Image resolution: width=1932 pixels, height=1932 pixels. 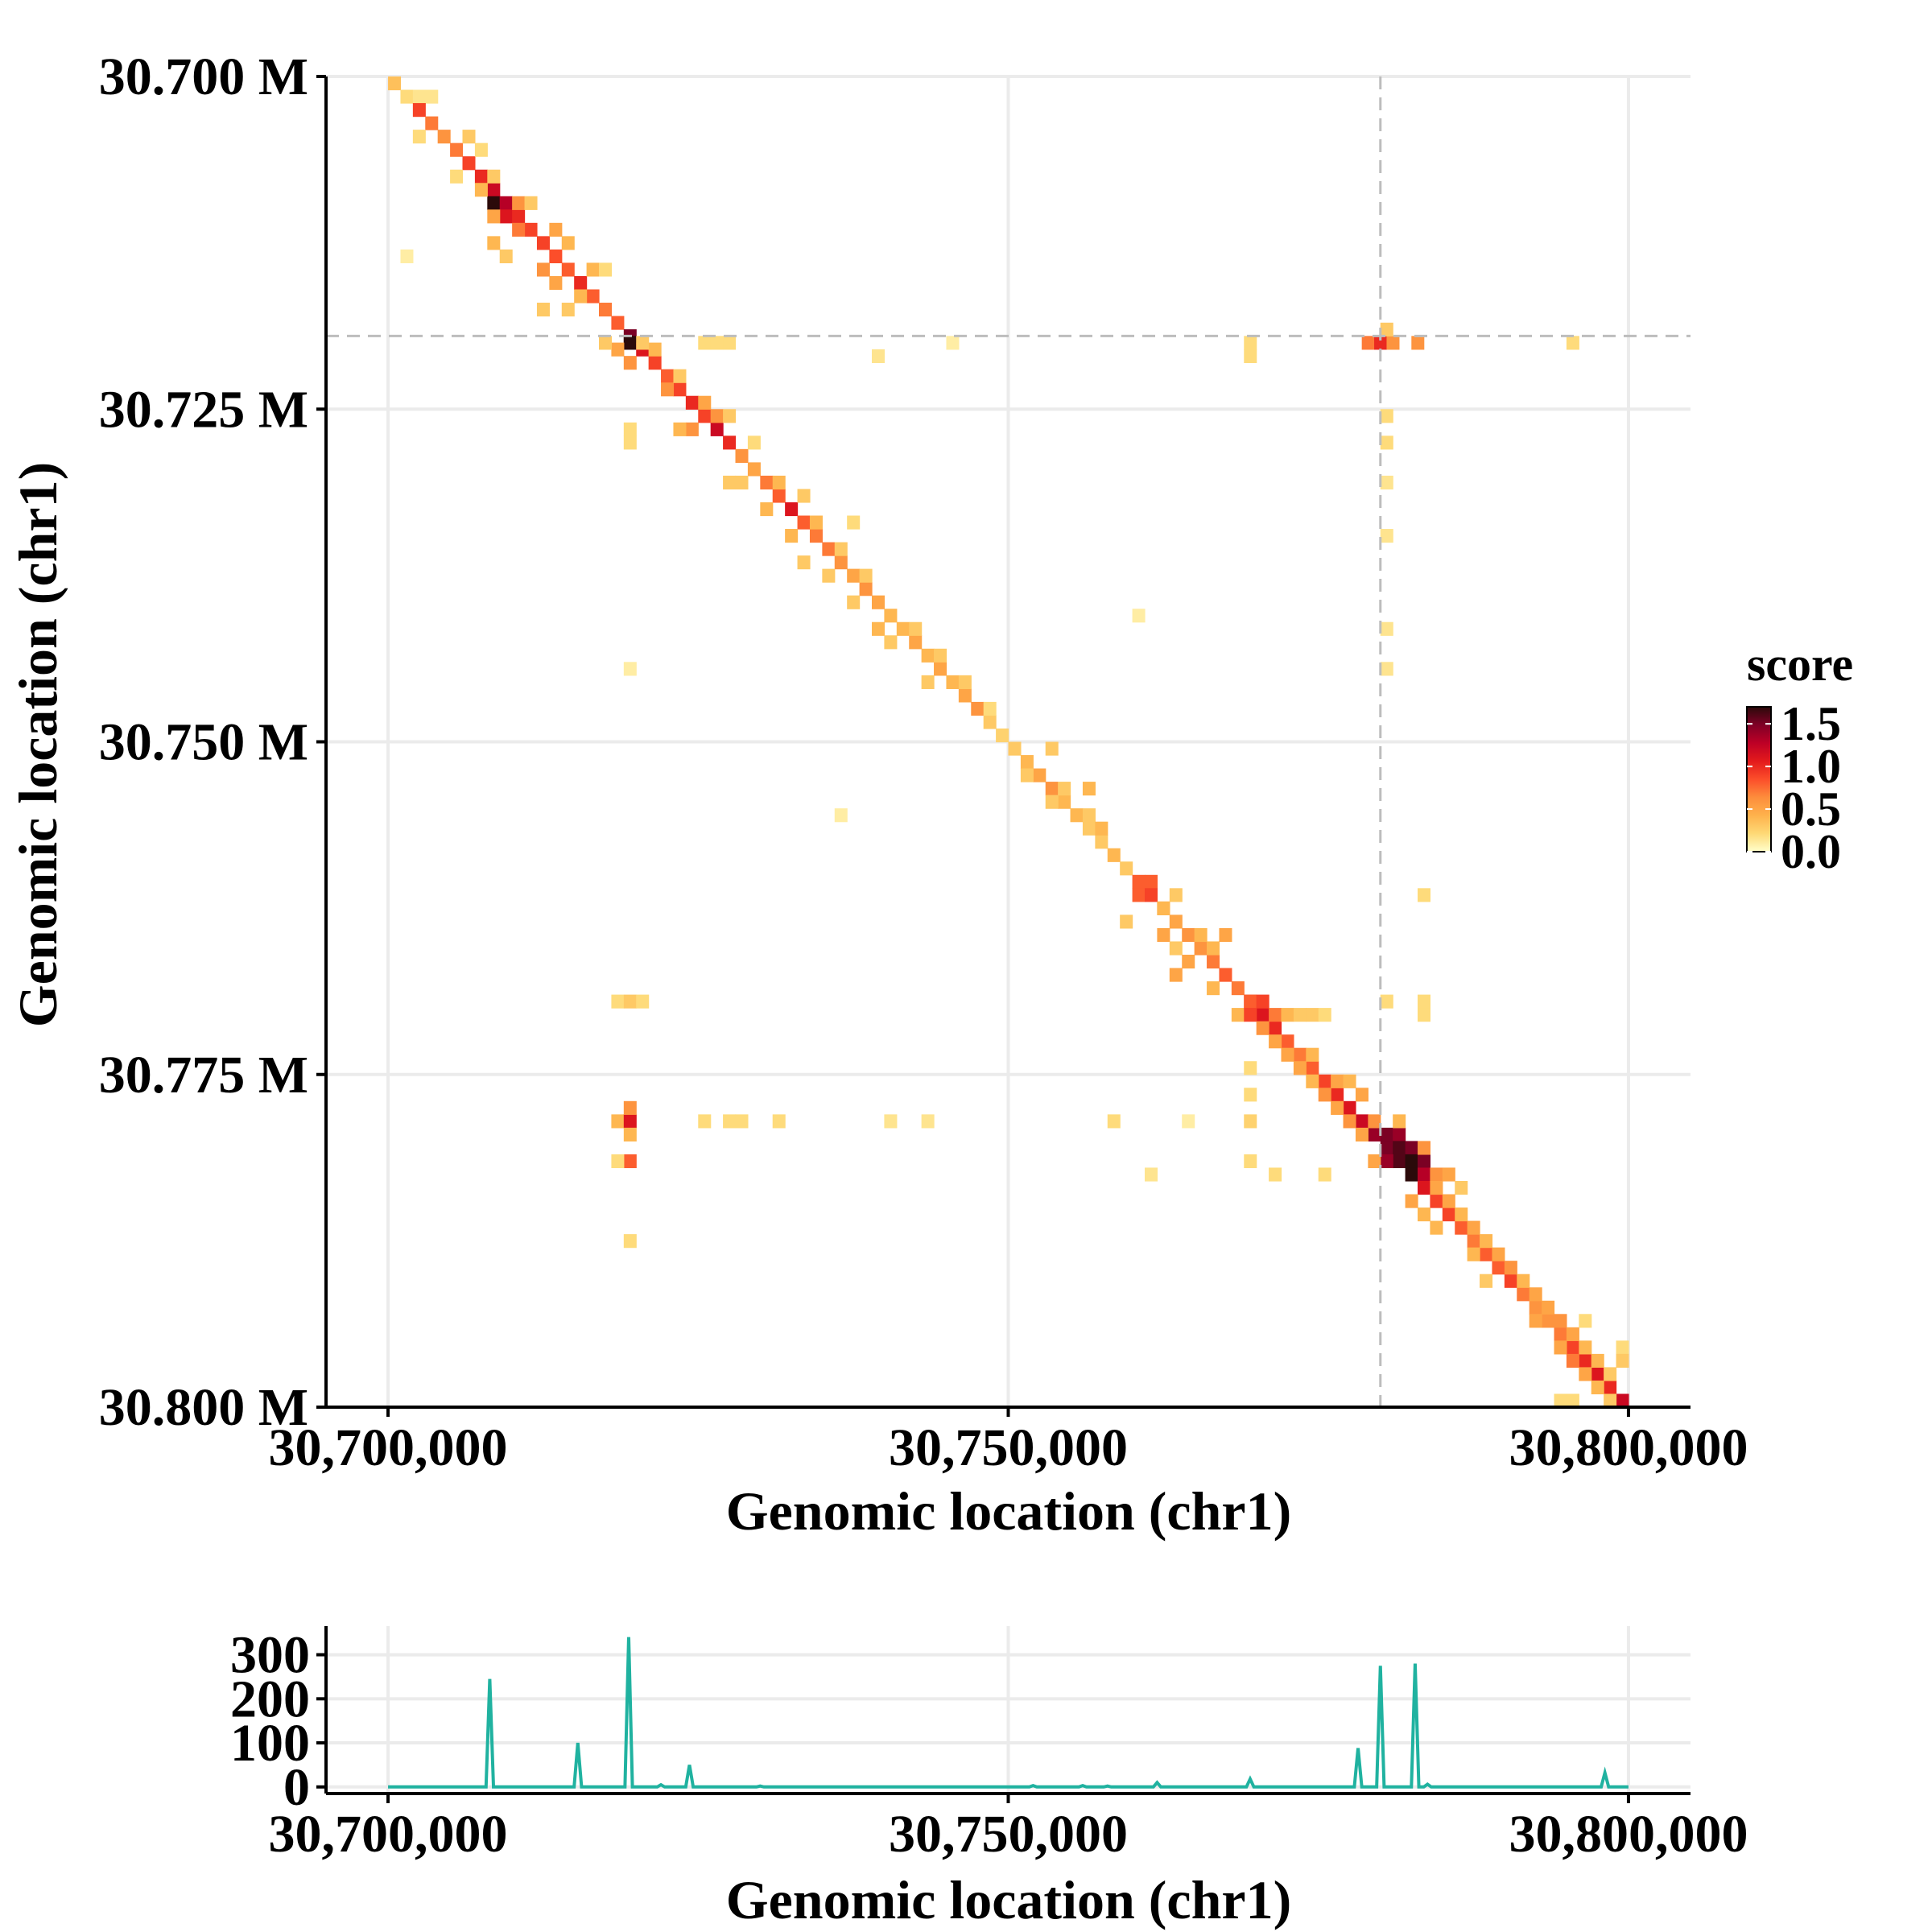 What do you see at coordinates (270, 1743) in the screenshot?
I see `track-y-tick-label: 100` at bounding box center [270, 1743].